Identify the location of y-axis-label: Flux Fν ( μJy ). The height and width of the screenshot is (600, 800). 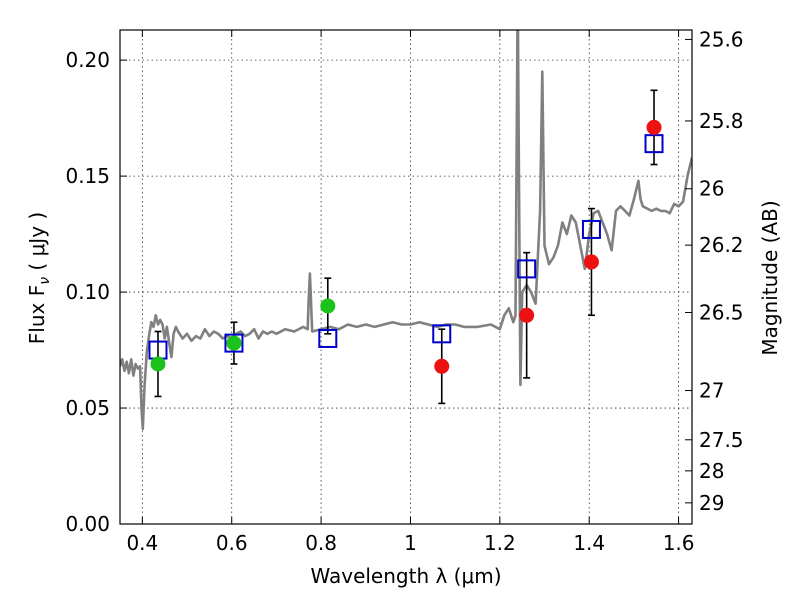
(39, 278).